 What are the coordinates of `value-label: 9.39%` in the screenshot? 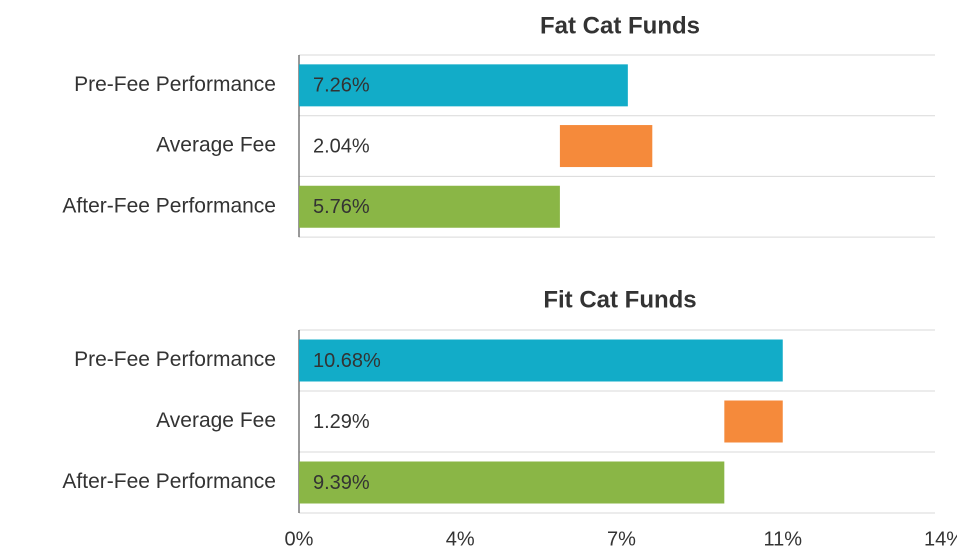 It's located at (341, 483).